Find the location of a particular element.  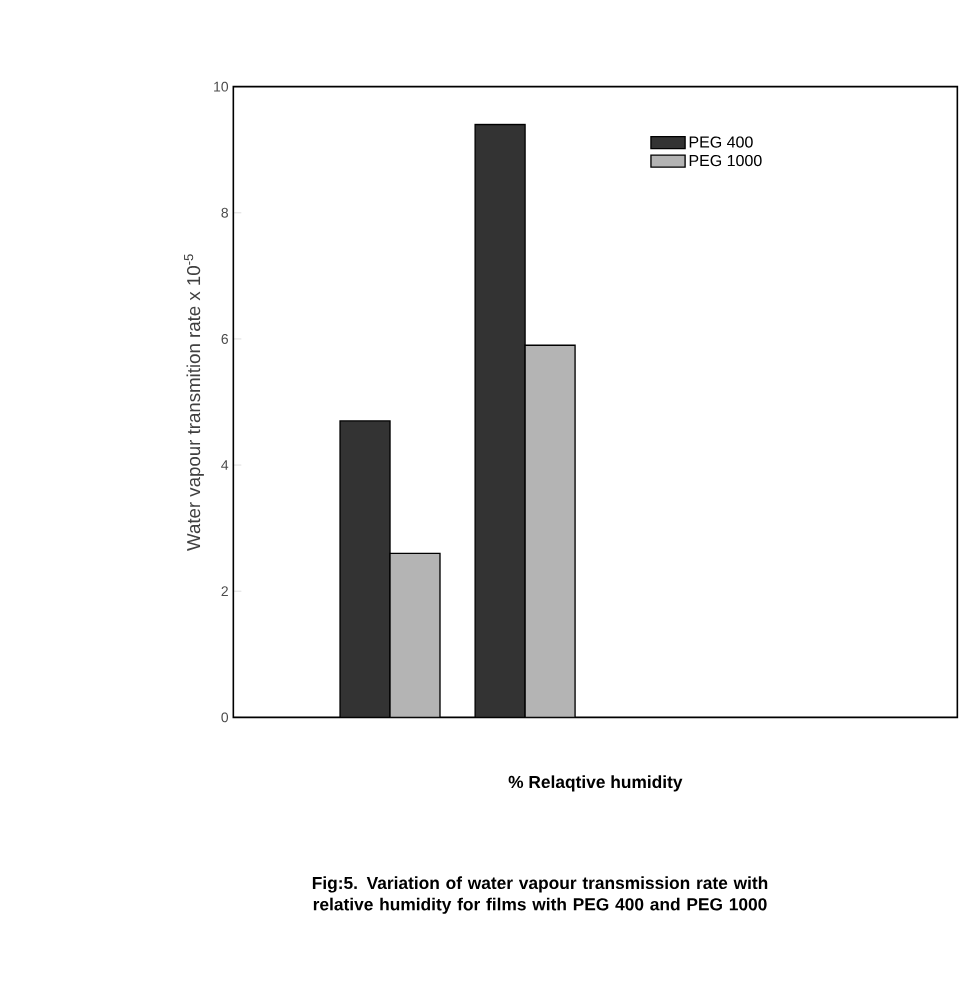

y-tick-label: 10 is located at coordinates (221, 86).